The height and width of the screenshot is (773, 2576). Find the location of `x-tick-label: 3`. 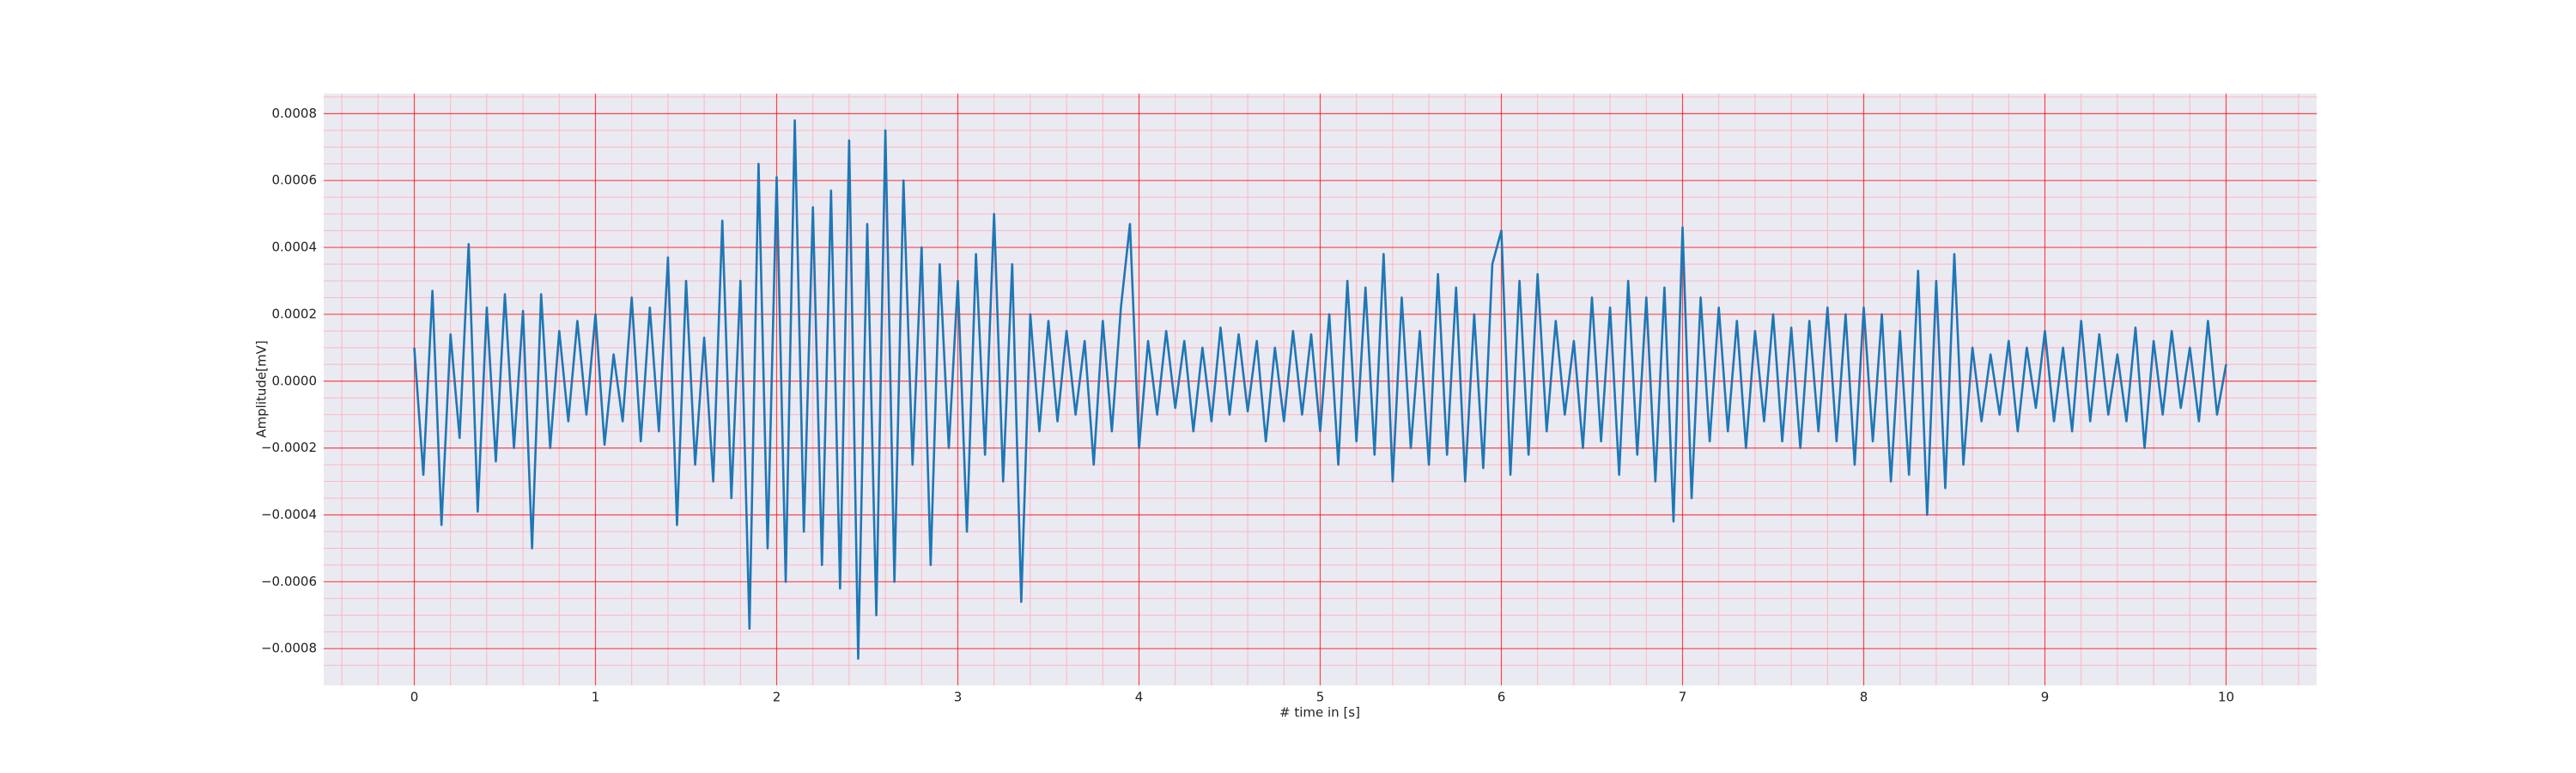

x-tick-label: 3 is located at coordinates (958, 697).